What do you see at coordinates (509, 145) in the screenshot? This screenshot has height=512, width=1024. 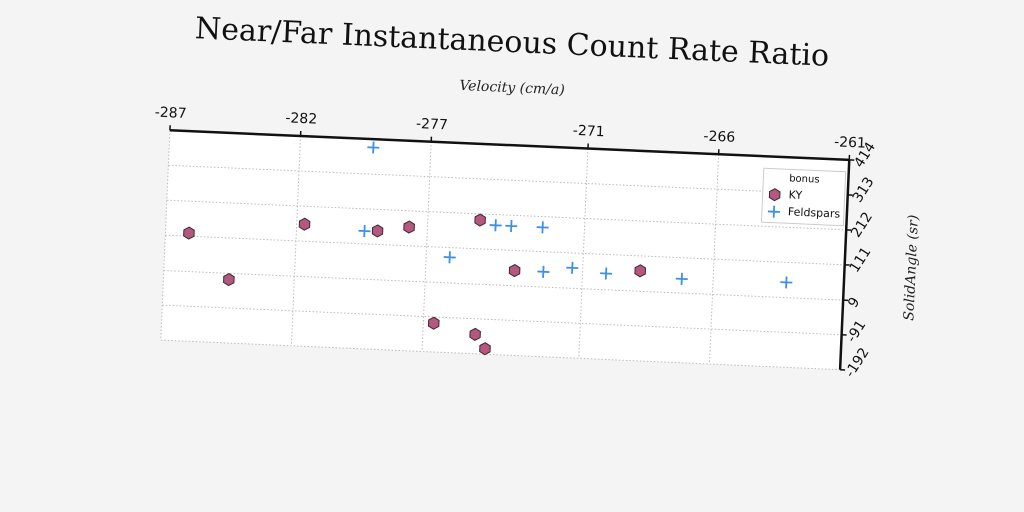 I see `x-axis-line` at bounding box center [509, 145].